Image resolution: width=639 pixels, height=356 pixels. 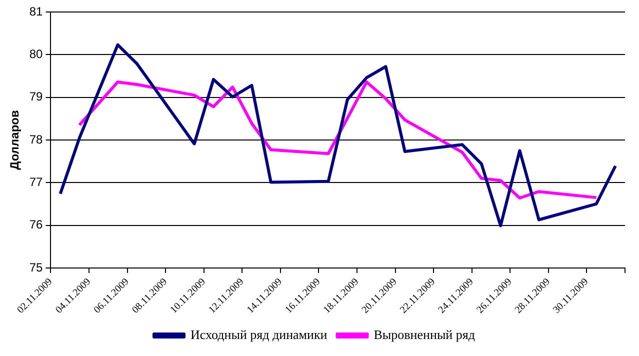 What do you see at coordinates (36, 11) in the screenshot?
I see `y-tick-label: 81` at bounding box center [36, 11].